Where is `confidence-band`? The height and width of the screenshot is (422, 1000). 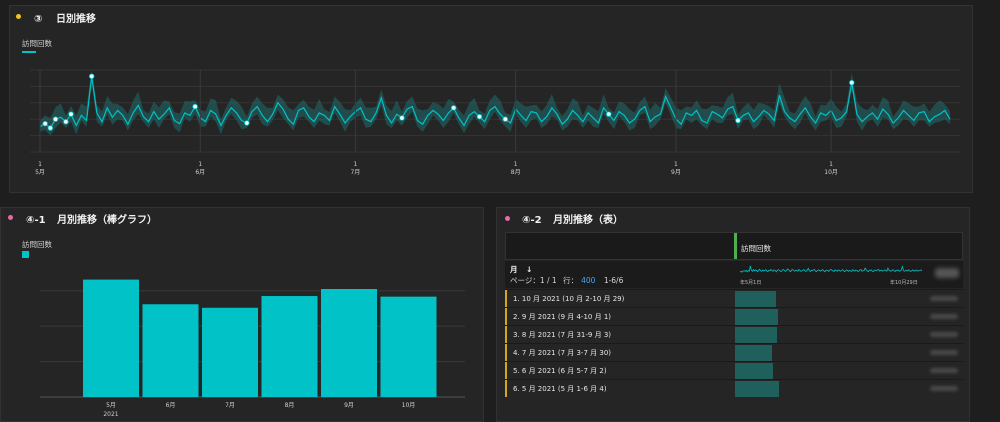 confidence-band is located at coordinates (495, 103).